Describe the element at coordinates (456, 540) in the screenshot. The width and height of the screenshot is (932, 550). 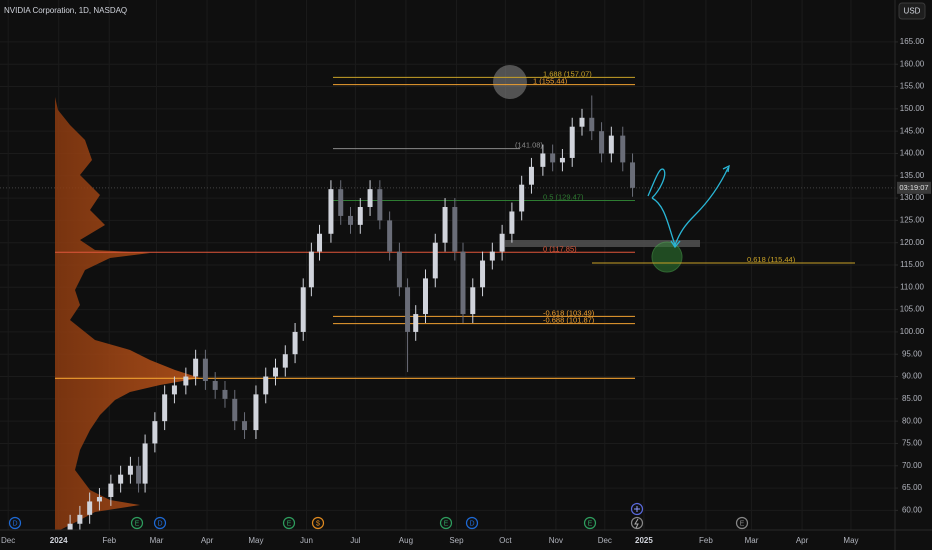
I see `x-tick-label: Sep` at that location.